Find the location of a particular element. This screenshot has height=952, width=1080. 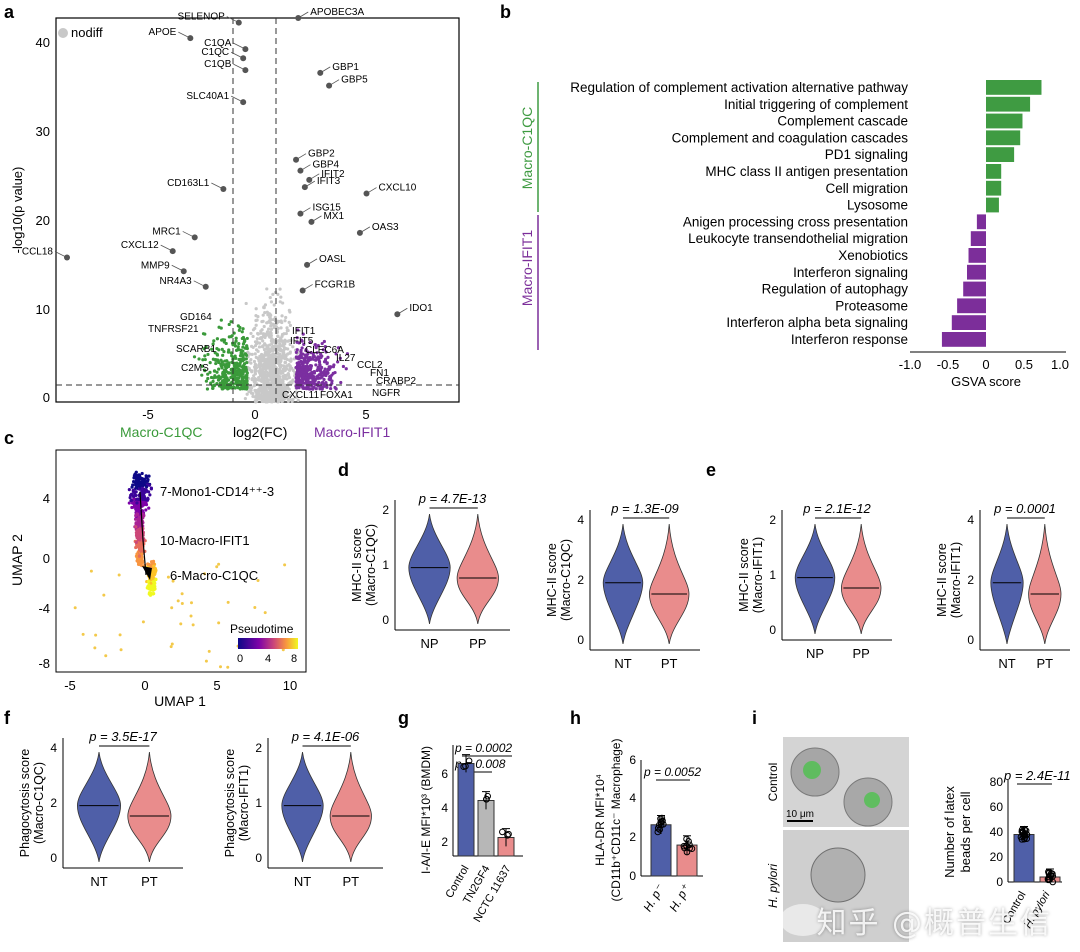

gene-label: C1QC is located at coordinates (215, 52).